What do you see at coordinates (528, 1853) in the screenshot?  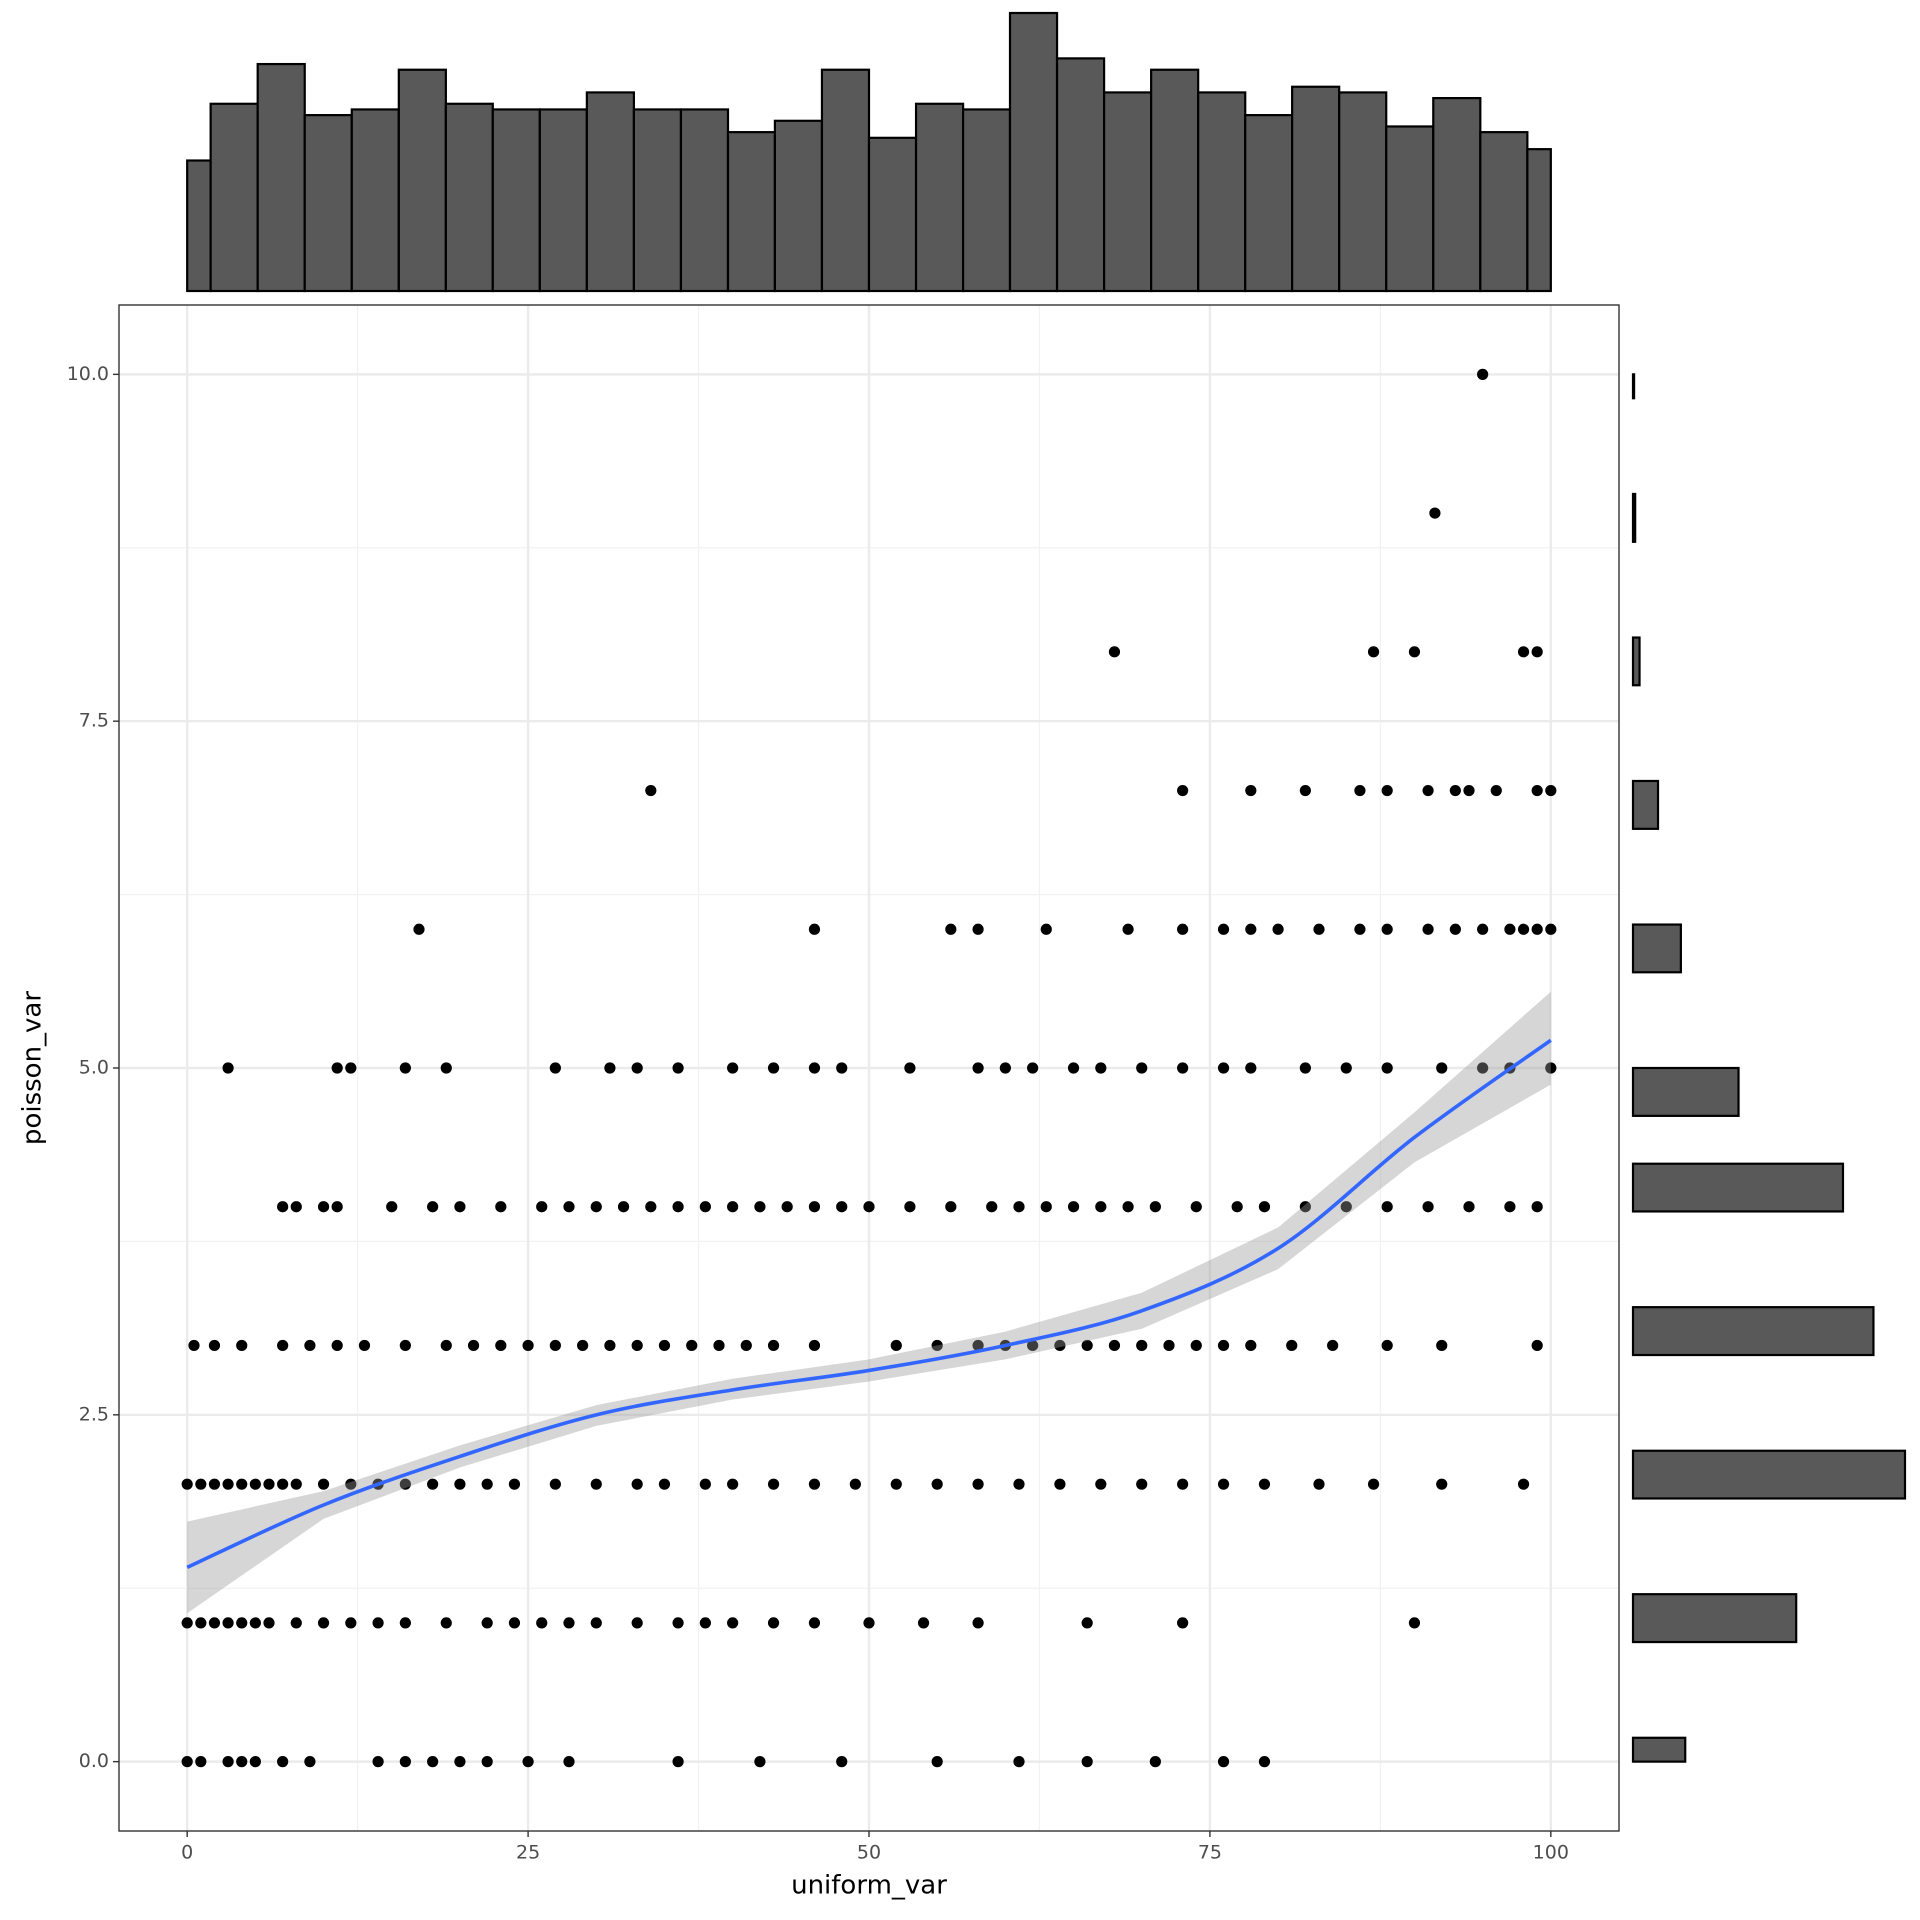 I see `x-tick-label: 25` at bounding box center [528, 1853].